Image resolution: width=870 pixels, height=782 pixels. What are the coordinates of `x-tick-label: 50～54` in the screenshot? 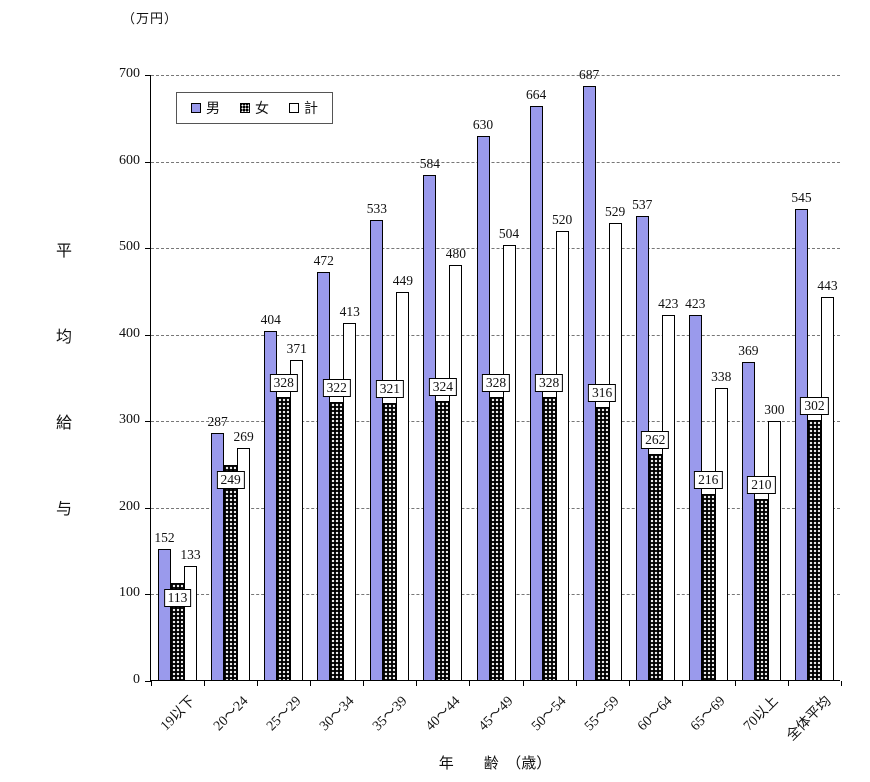 It's located at (549, 714).